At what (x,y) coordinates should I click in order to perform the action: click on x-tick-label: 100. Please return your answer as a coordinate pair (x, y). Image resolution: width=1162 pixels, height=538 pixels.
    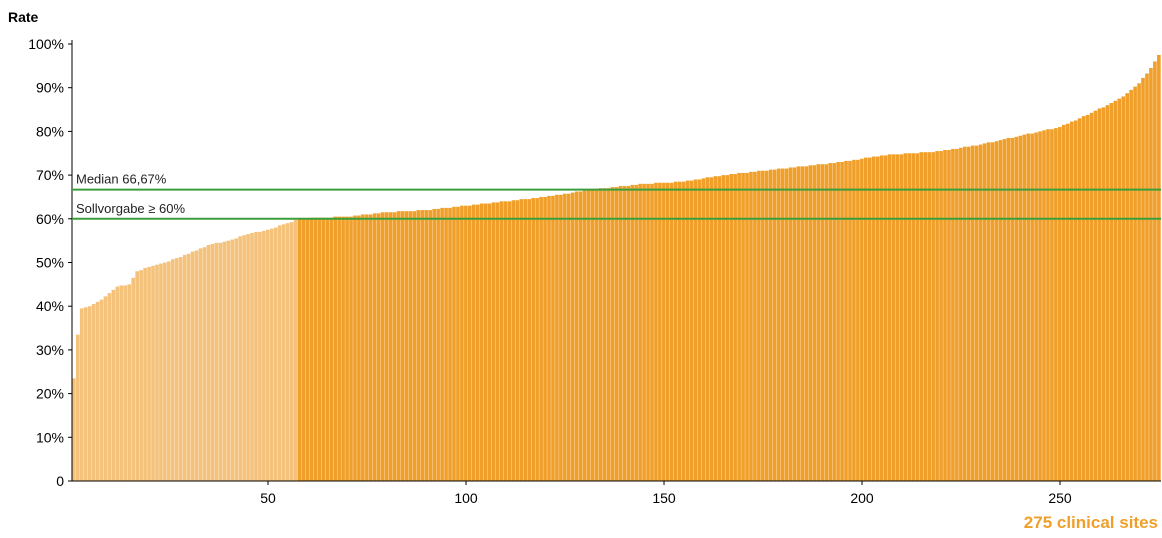
    Looking at the image, I should click on (466, 498).